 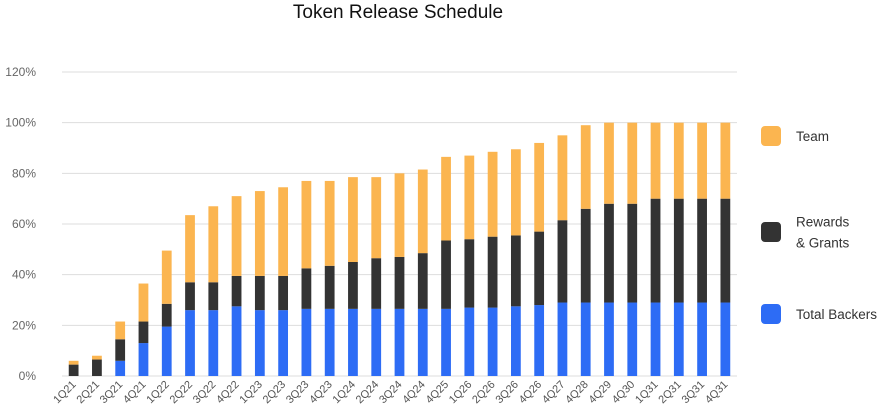 I want to click on x-tick-label: 3Q31, so click(x=694, y=393).